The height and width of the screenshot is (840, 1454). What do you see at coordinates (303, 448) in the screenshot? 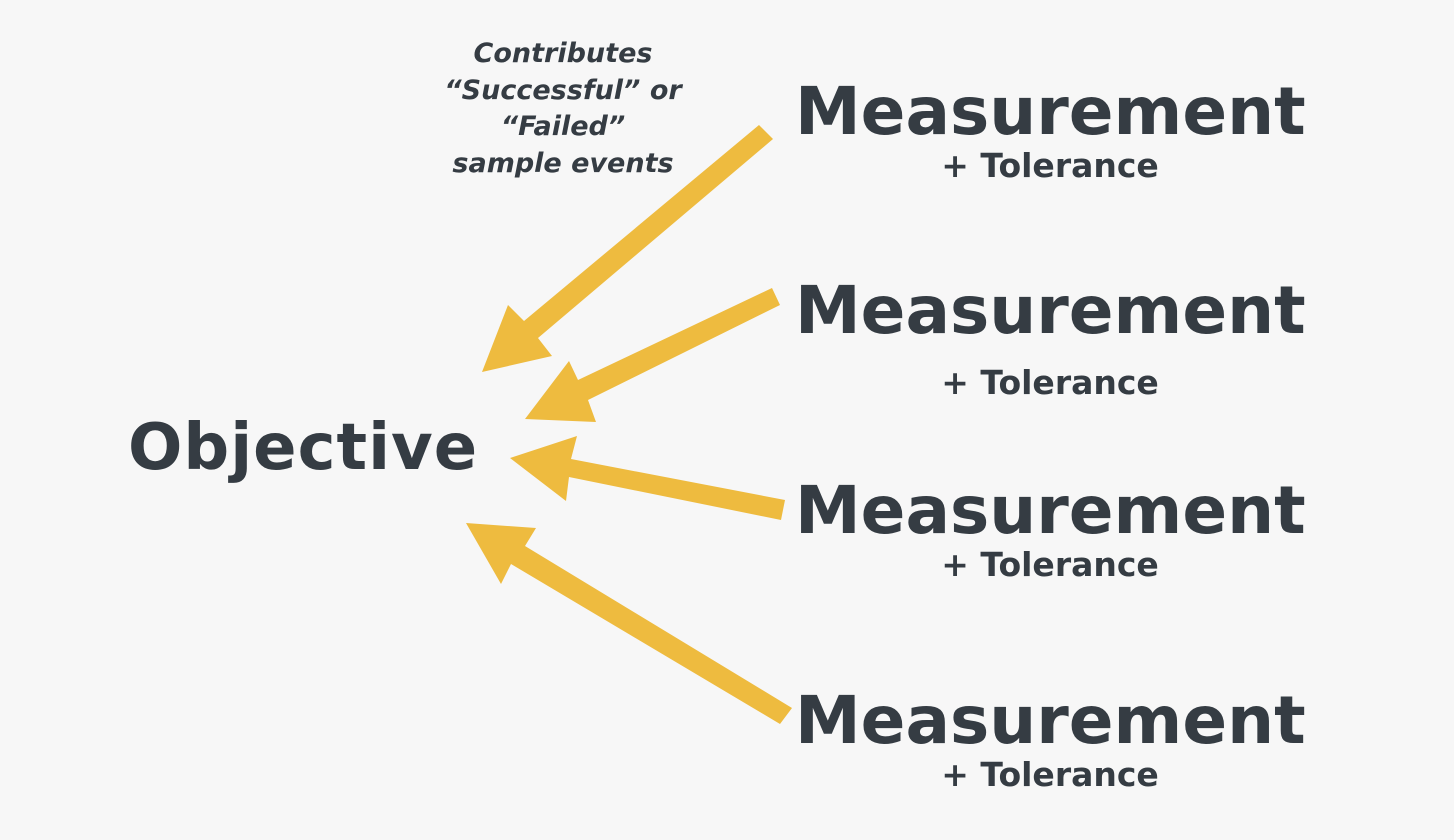
I see `objective-label: Objective` at bounding box center [303, 448].